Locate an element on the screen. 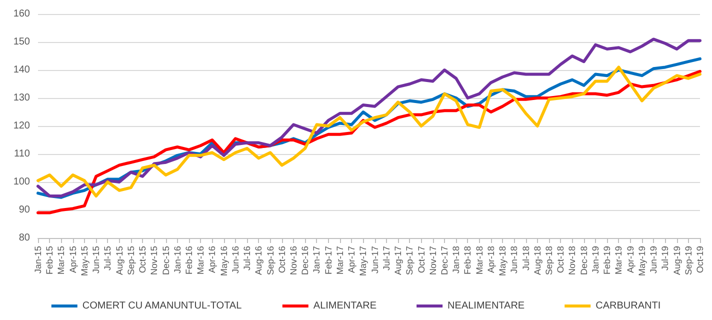 This screenshot has height=320, width=712. x-tick-label: Oct-19 is located at coordinates (700, 260).